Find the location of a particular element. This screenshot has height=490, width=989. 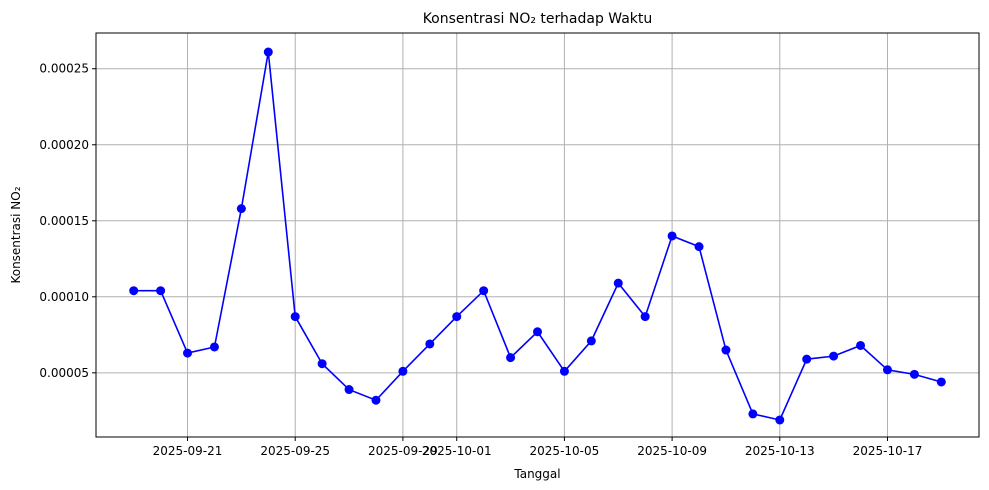

chart-title: Konsentrasi NO₂ terhadap Waktu is located at coordinates (538, 19).